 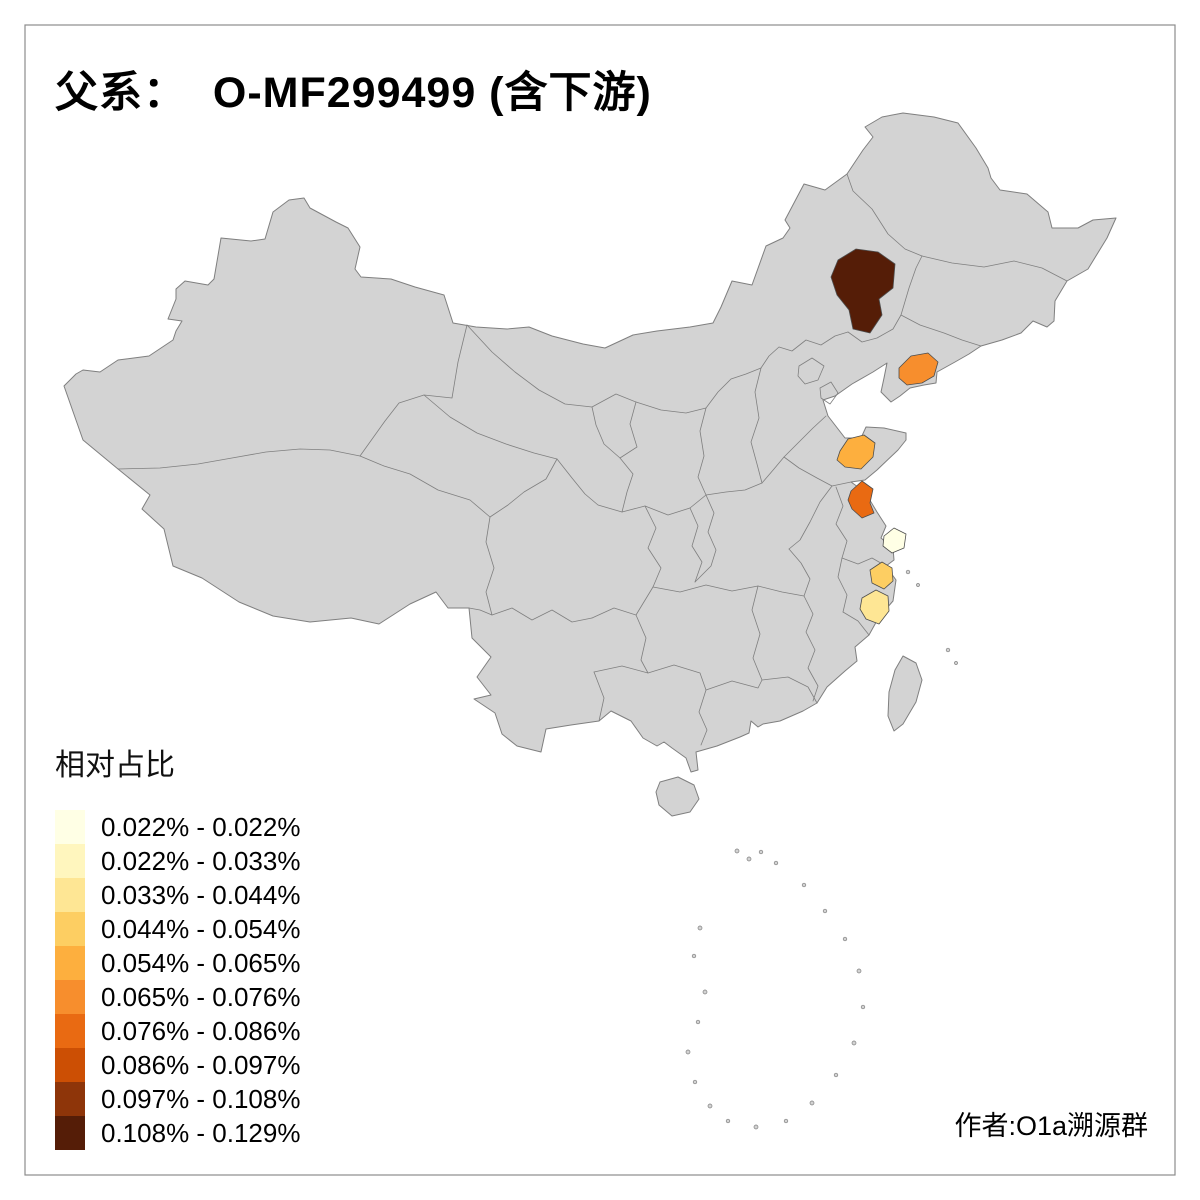 I want to click on legend-label: 0.033% - 0.044%, so click(x=201, y=894).